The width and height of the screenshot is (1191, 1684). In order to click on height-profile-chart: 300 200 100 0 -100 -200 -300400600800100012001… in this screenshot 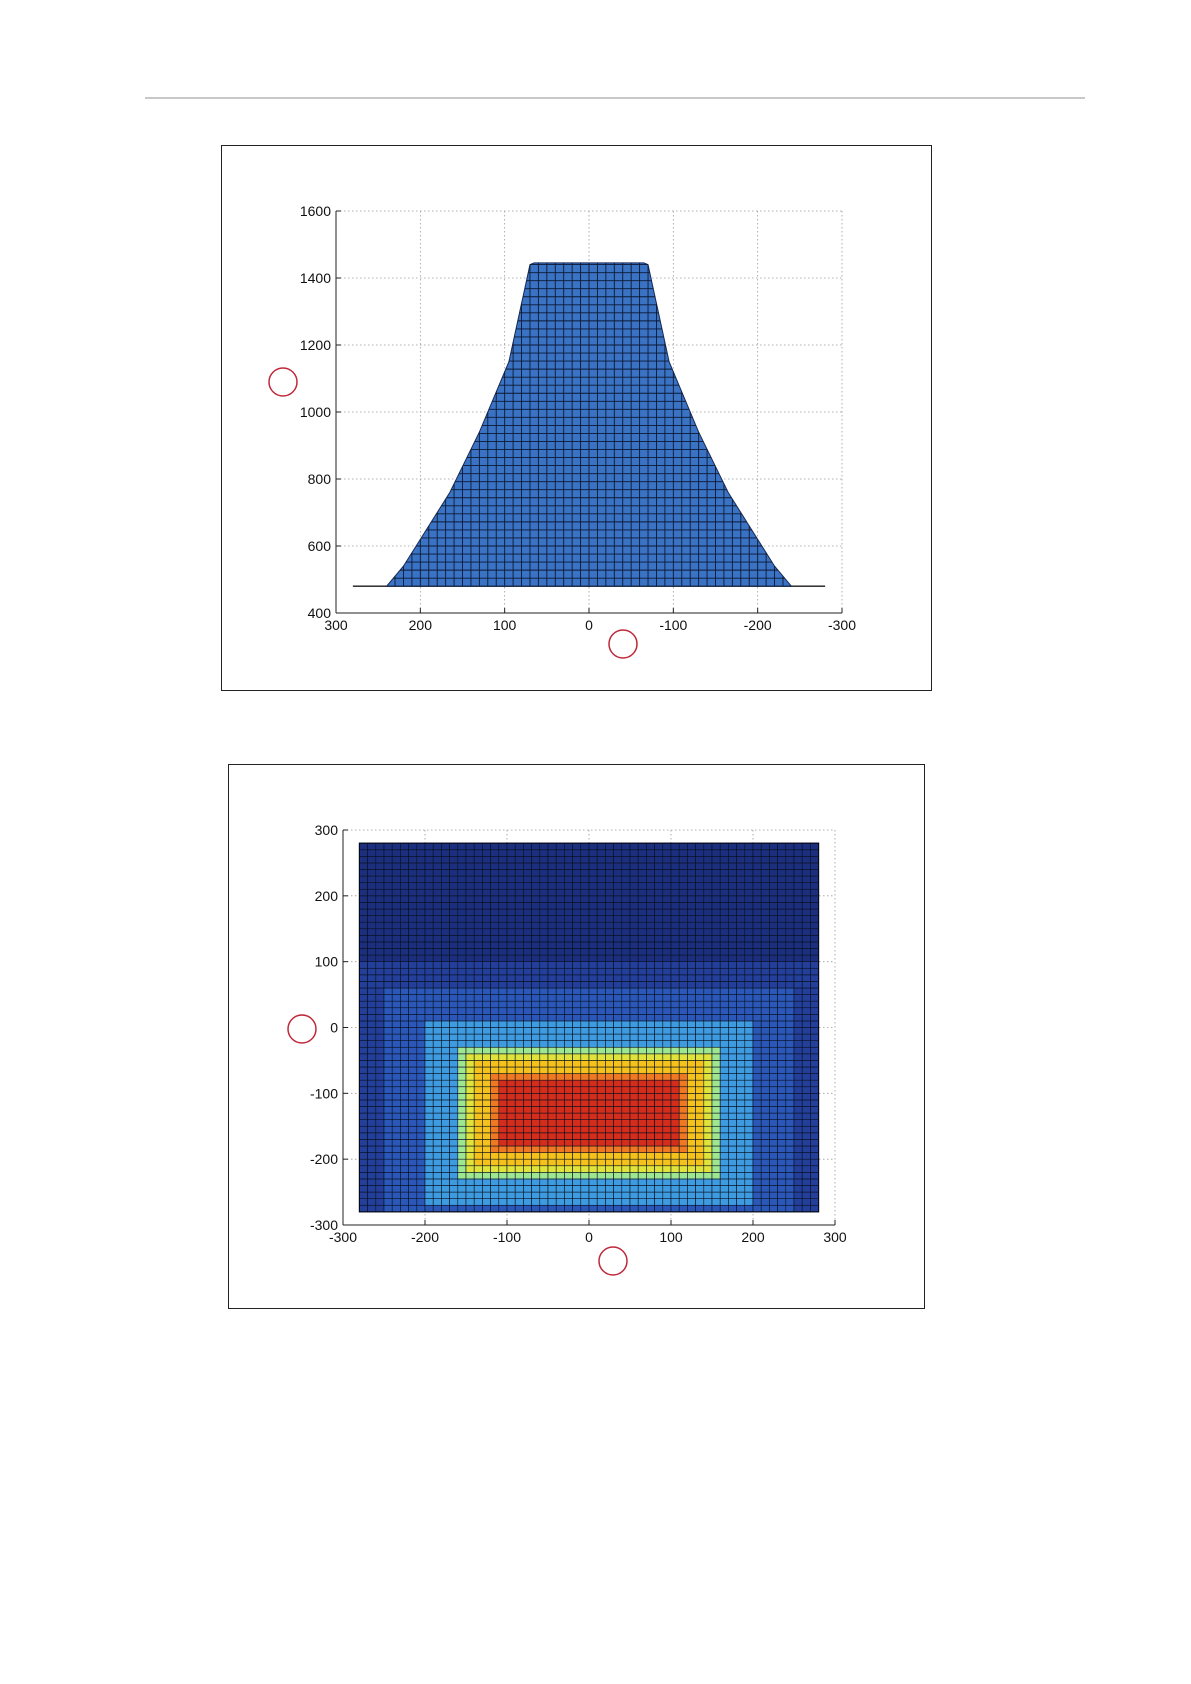, I will do `click(562, 431)`.